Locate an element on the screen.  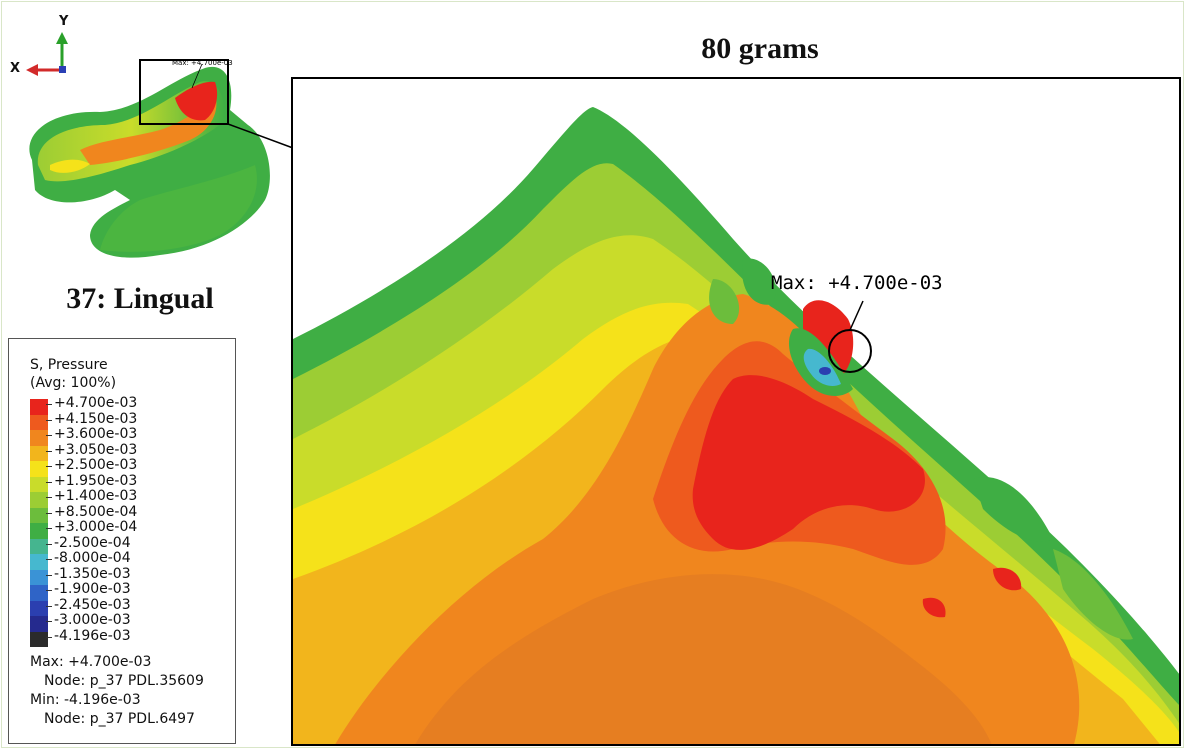
legend-value: +8.500e-04 is located at coordinates (91, 511).